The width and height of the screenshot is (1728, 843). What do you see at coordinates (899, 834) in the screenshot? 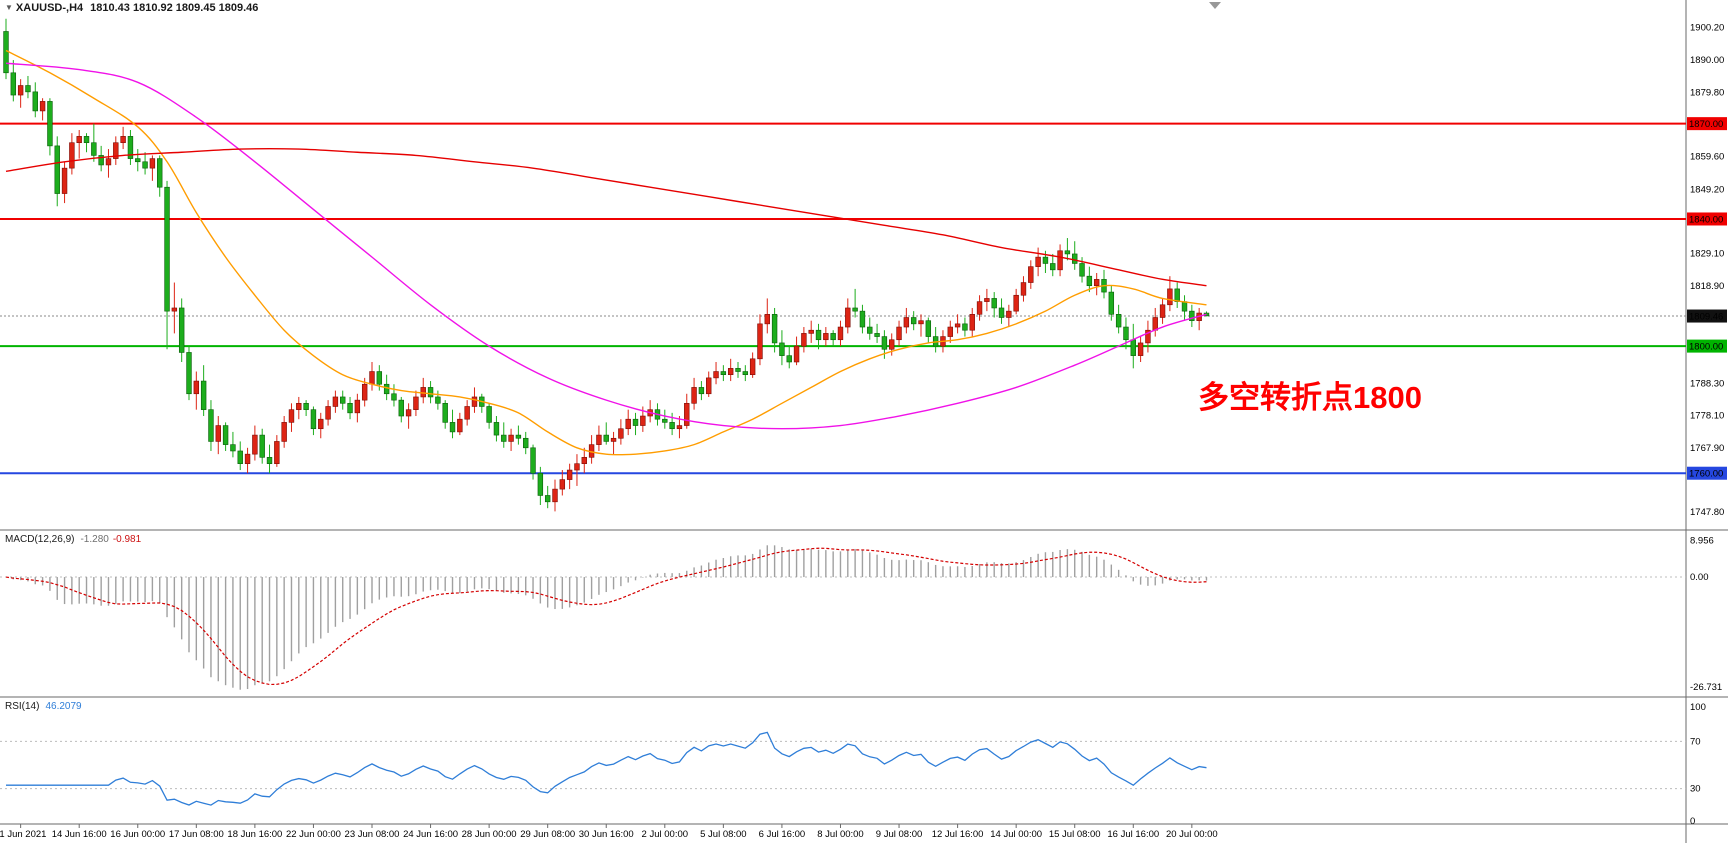
I see `svg-text: 9 Jul 08:00` at bounding box center [899, 834].